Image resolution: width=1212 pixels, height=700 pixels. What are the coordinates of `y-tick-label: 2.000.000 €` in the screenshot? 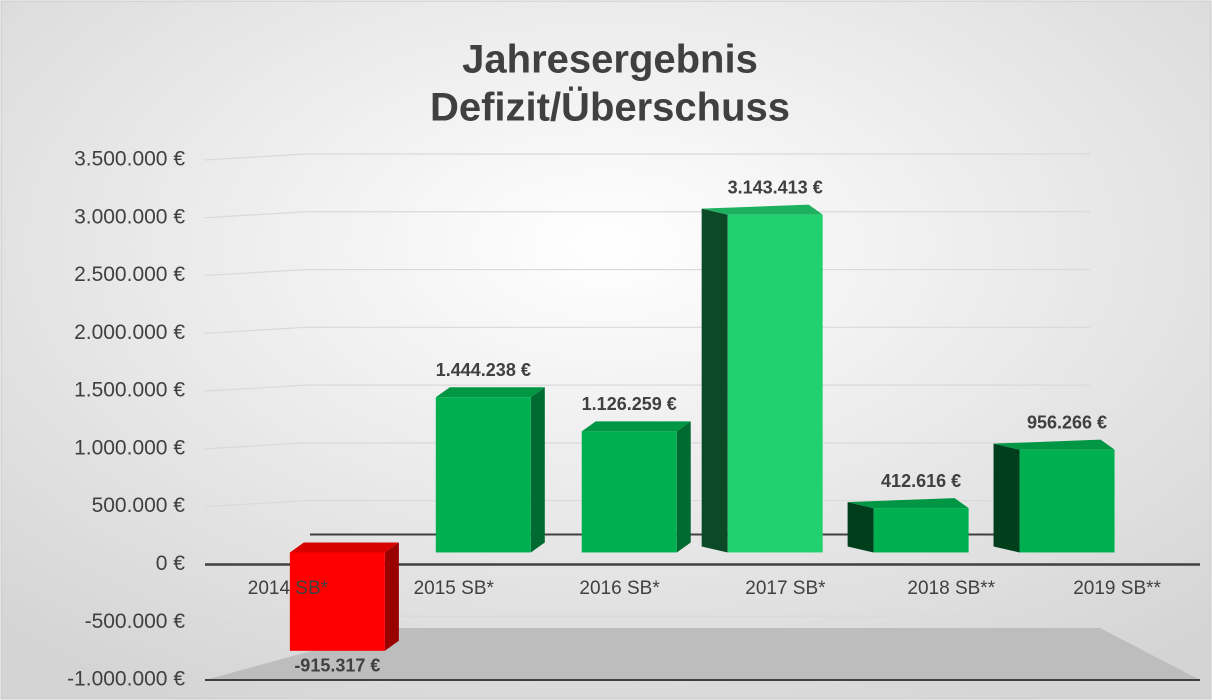 It's located at (129, 332).